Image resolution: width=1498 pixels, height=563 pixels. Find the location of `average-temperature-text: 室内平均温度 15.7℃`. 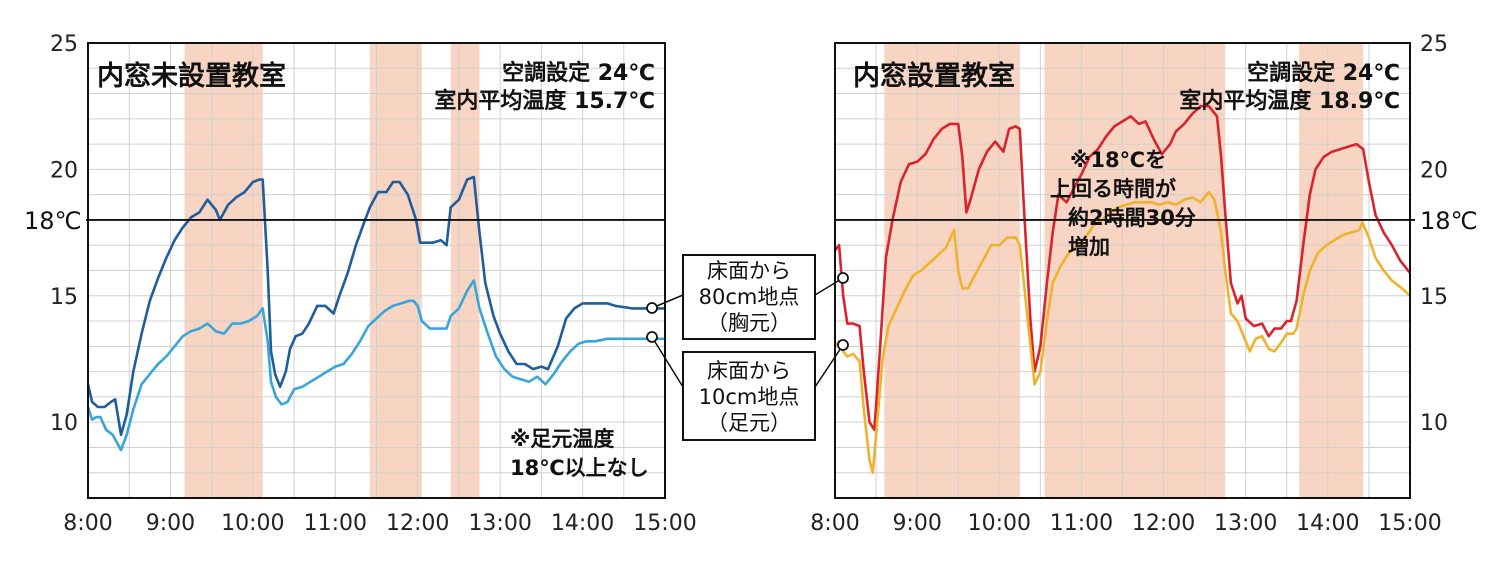

average-temperature-text: 室内平均温度 15.7℃ is located at coordinates (544, 101).